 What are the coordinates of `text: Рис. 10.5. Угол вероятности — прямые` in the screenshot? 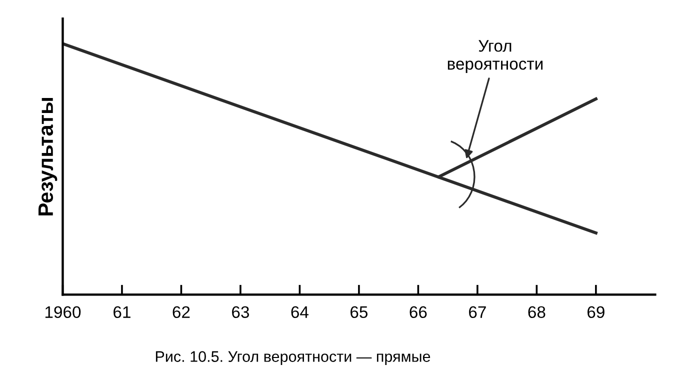 It's located at (293, 358).